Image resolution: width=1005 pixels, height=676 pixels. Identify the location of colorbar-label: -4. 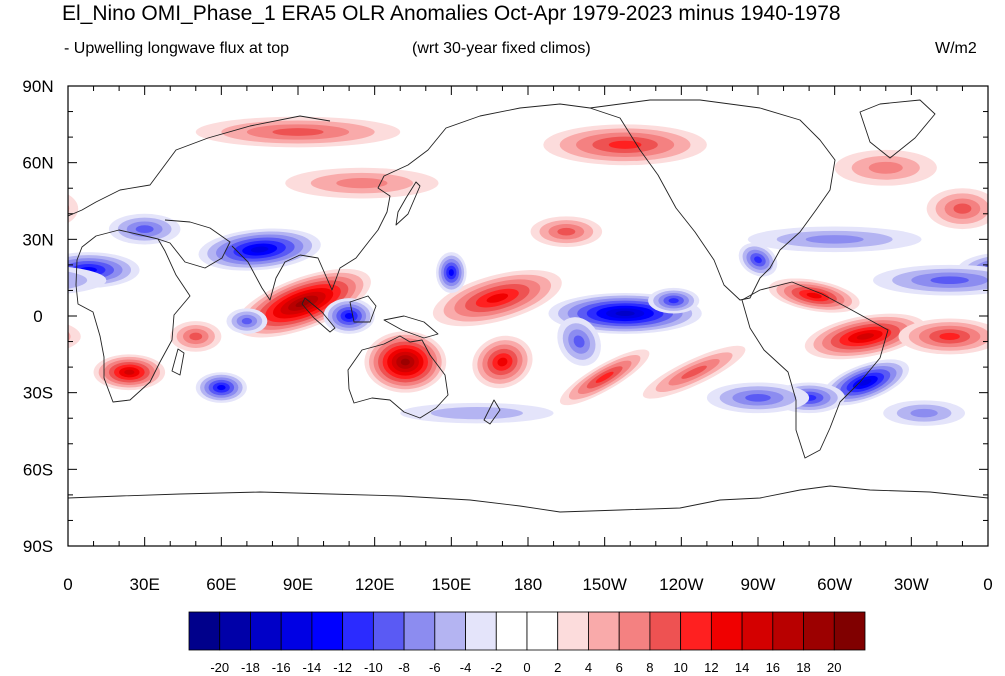
(466, 667).